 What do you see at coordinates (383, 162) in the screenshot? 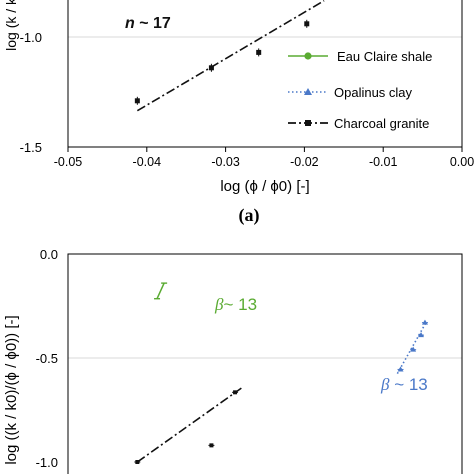
I see `x-tick-label: -0.01` at bounding box center [383, 162].